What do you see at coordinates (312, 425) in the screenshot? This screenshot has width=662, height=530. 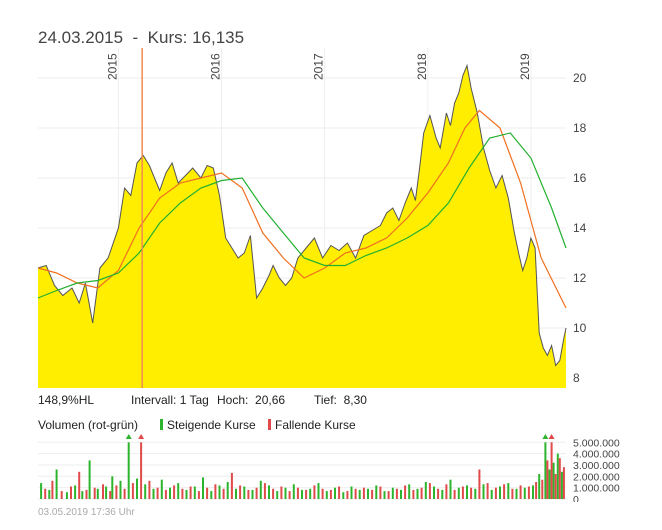 I see `legend-falling: Fallende Kurse` at bounding box center [312, 425].